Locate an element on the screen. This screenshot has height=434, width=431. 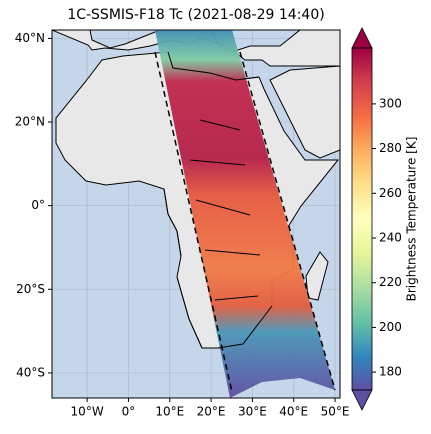
x-tick-label: 30°E is located at coordinates (252, 412).